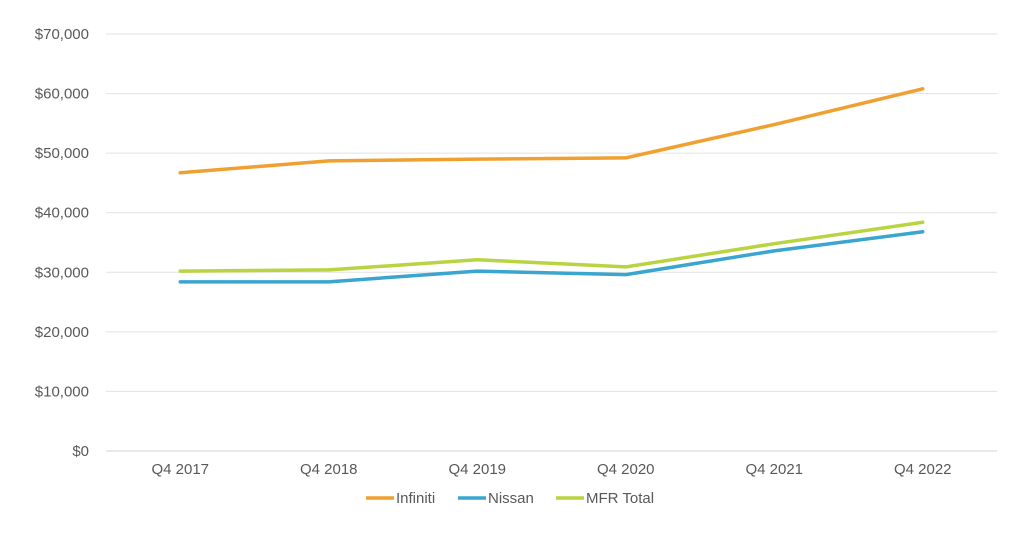 The height and width of the screenshot is (539, 1024). I want to click on legend-label: Nissan, so click(511, 498).